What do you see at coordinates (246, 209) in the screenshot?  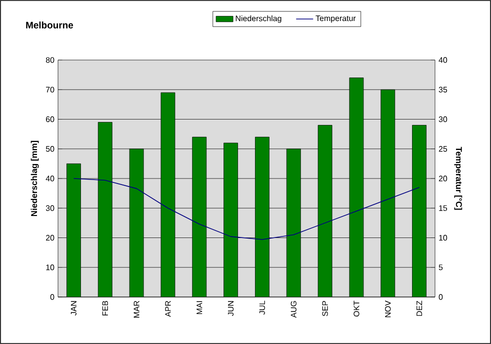 I see `line-series` at bounding box center [246, 209].